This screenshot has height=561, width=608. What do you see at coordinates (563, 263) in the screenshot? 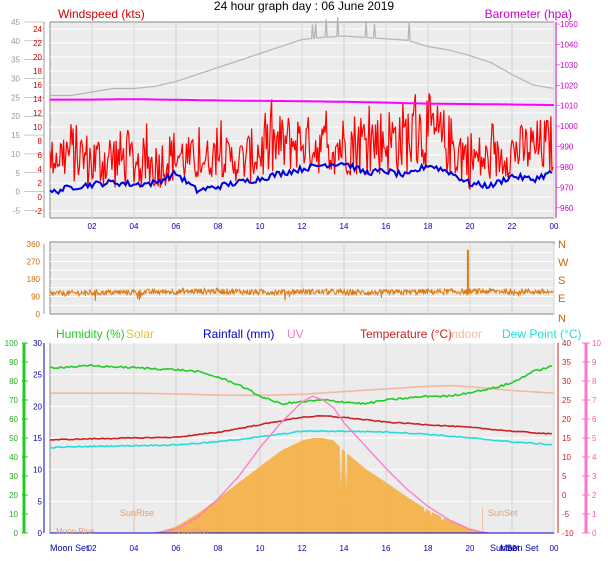
I see `compass-label: W` at bounding box center [563, 263].